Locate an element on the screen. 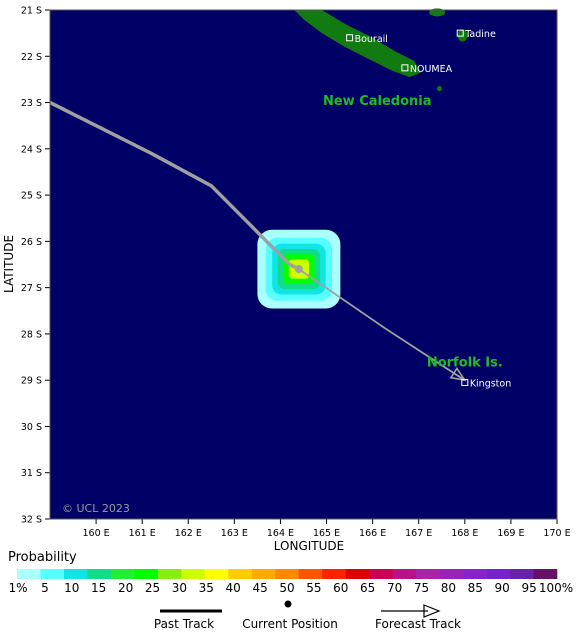  probability-colorbar is located at coordinates (287, 574).